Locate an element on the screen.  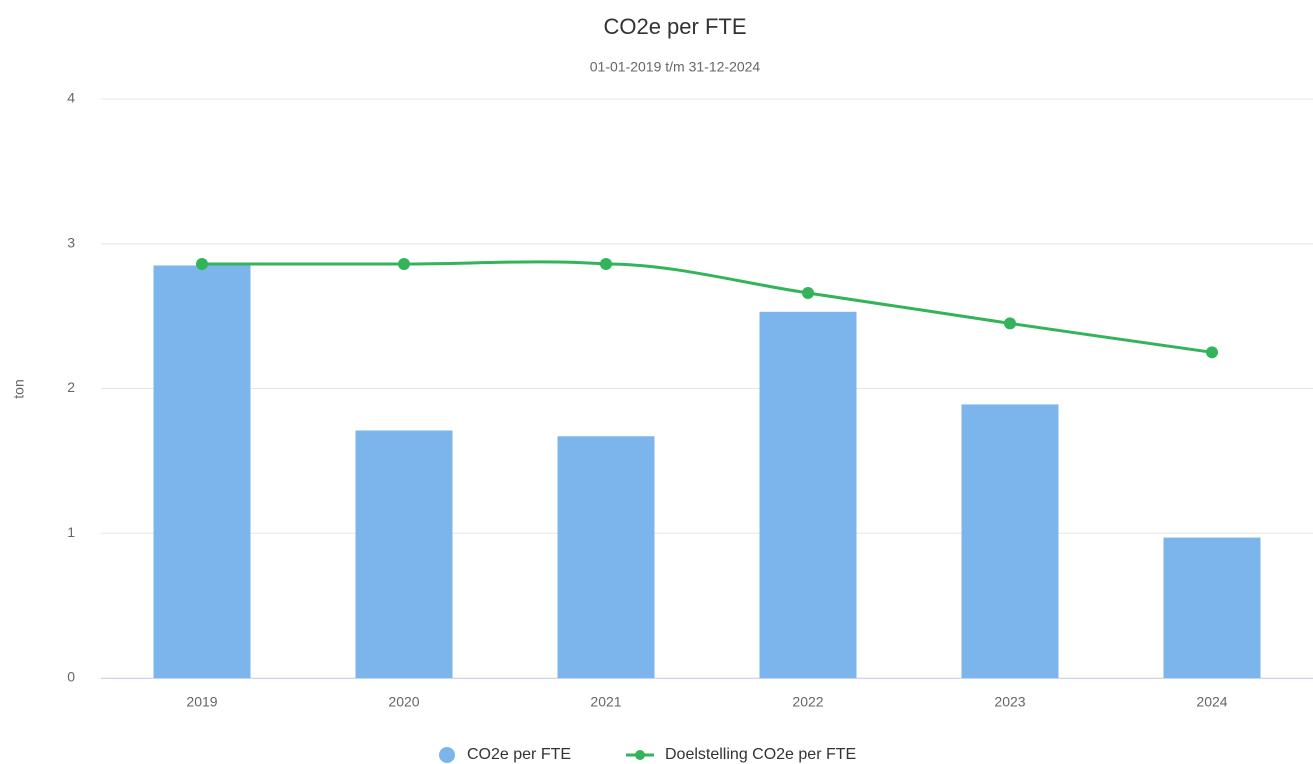
legend-label: Doelstelling CO2e per FTE is located at coordinates (760, 754).